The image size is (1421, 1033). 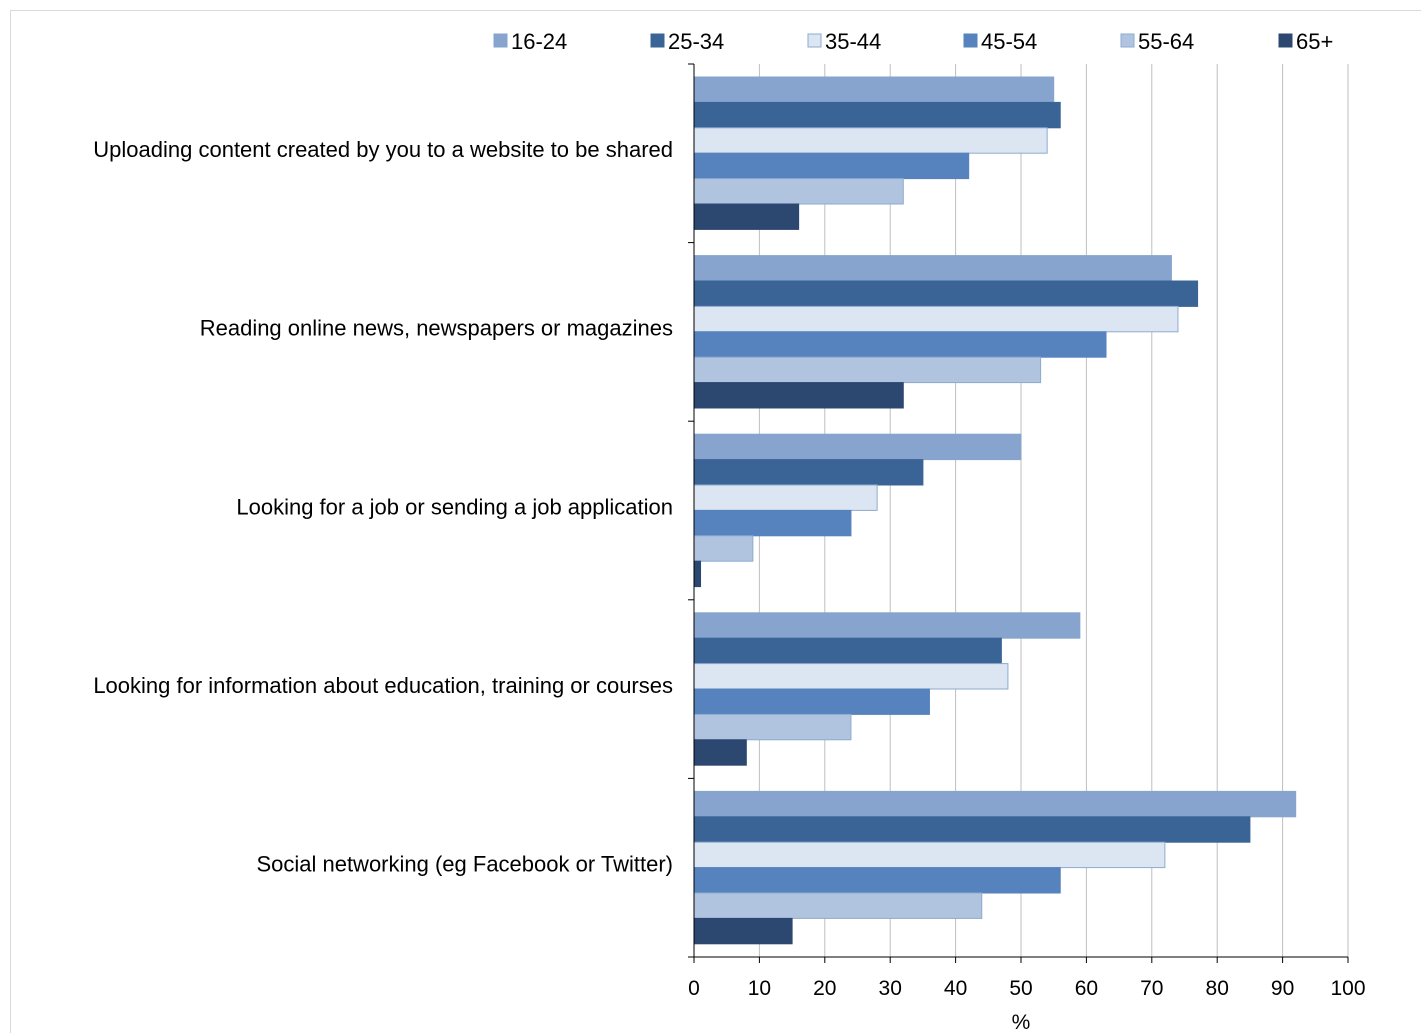 I want to click on x-tick-label: 0, so click(x=694, y=988).